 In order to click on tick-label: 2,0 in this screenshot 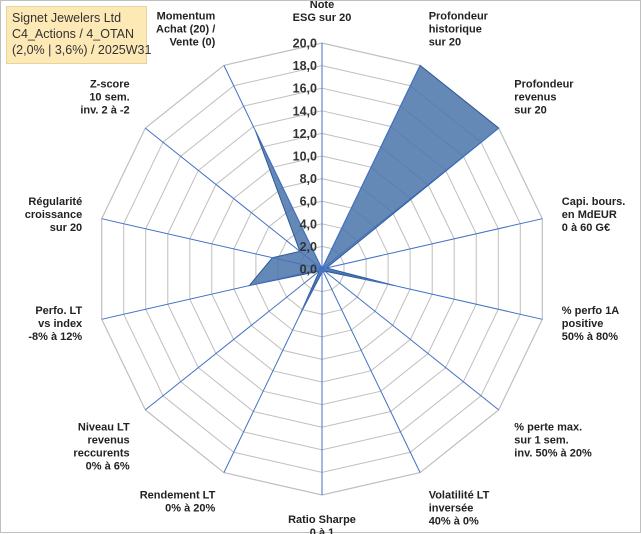, I will do `click(308, 247)`.